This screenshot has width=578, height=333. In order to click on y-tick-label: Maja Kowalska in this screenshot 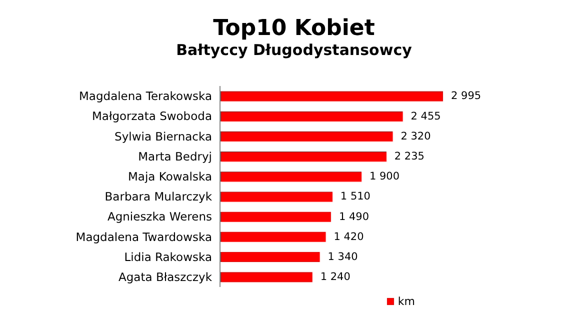, I will do `click(170, 177)`.